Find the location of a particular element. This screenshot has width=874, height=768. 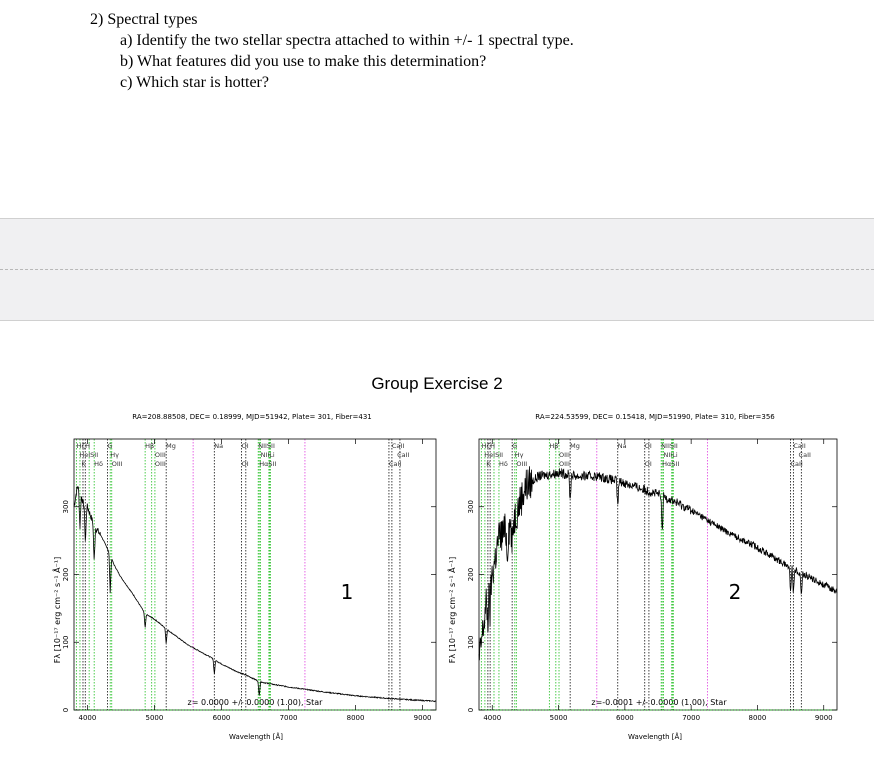

panel-2-label: 2 is located at coordinates (735, 592).